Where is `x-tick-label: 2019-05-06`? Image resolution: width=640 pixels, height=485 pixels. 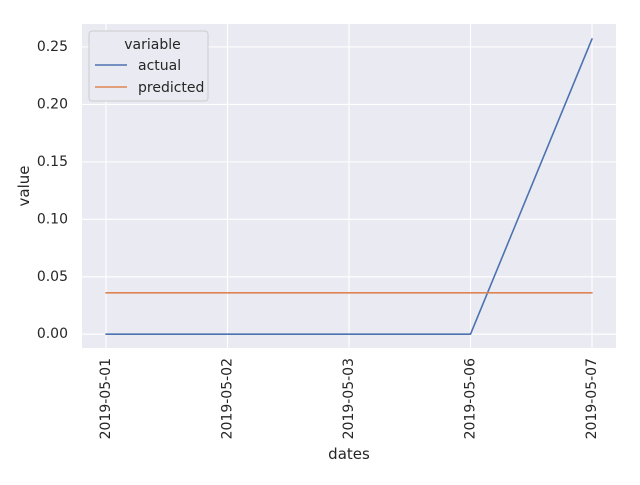
x-tick-label: 2019-05-06 is located at coordinates (471, 398).